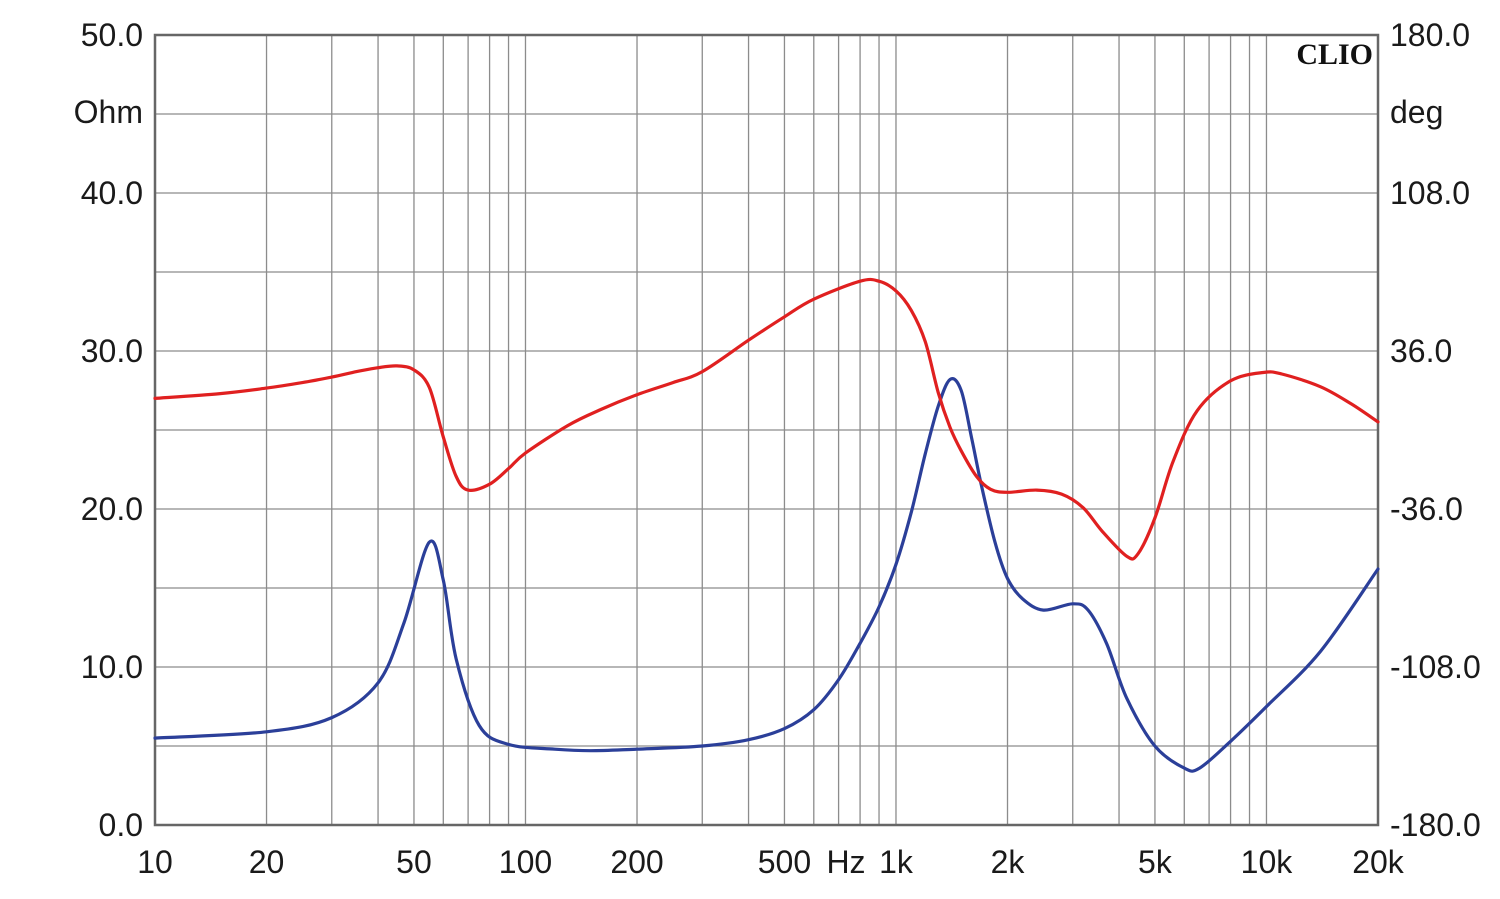 The height and width of the screenshot is (899, 1500). What do you see at coordinates (267, 862) in the screenshot?
I see `x-tick-label: 20` at bounding box center [267, 862].